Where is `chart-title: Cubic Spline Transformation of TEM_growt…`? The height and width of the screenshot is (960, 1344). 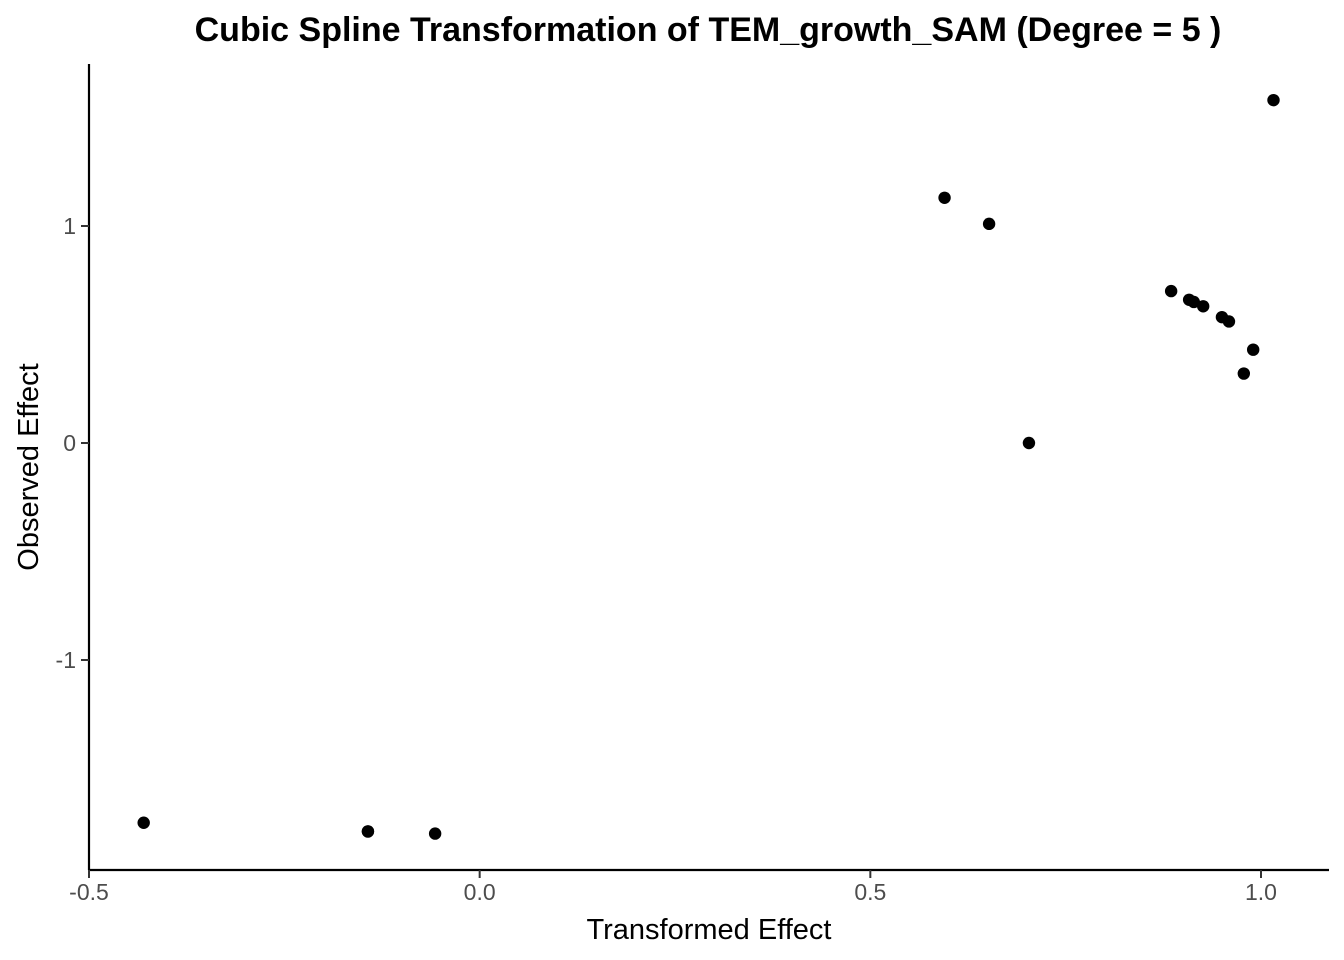 chart-title: Cubic Spline Transformation of TEM_growt… is located at coordinates (708, 30).